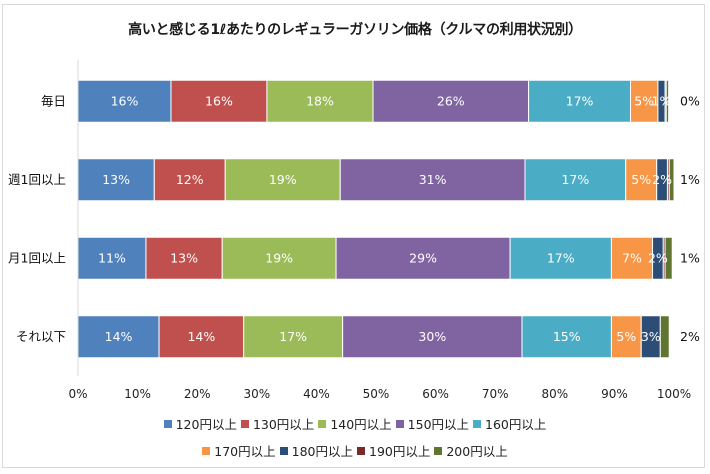  I want to click on x-tick-label: 0%, so click(77, 394).